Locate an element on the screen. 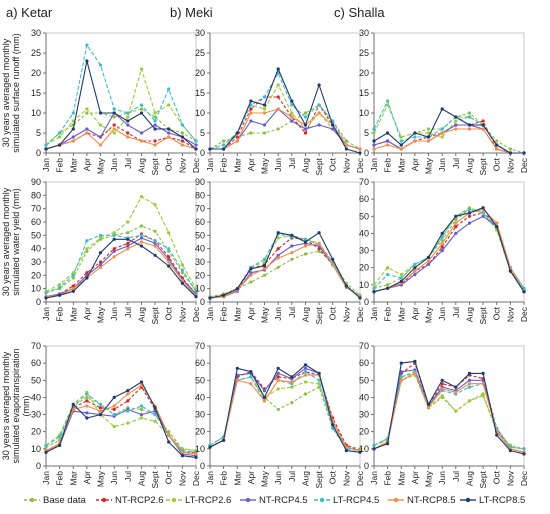 The width and height of the screenshot is (550, 514). plot-frame is located at coordinates (449, 406).